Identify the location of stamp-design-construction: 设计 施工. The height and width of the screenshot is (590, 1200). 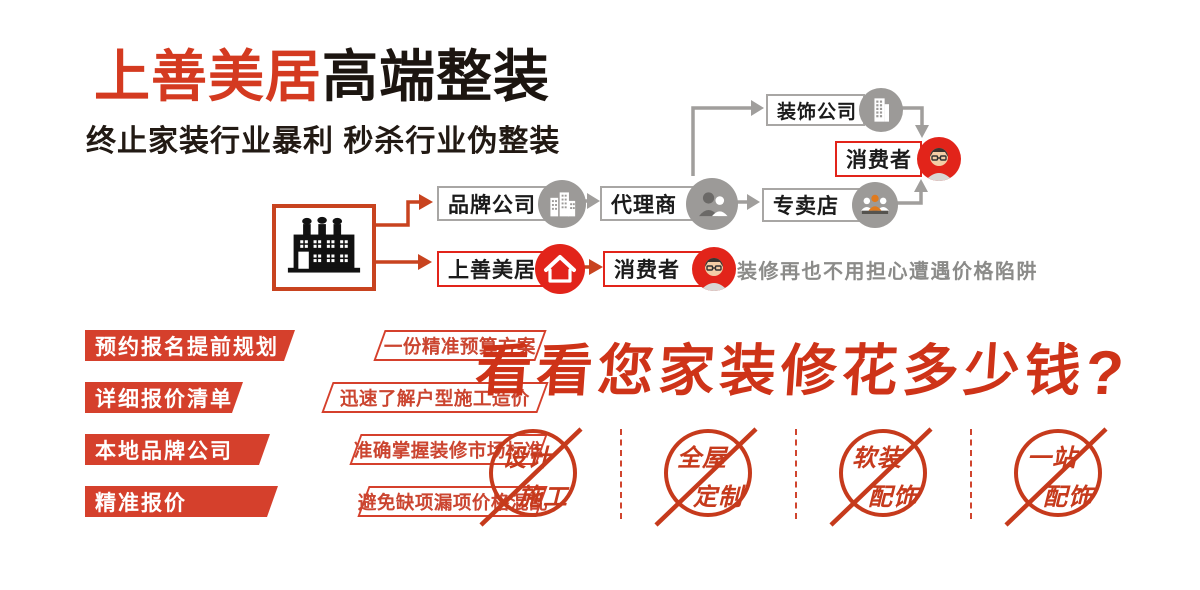
(531, 477).